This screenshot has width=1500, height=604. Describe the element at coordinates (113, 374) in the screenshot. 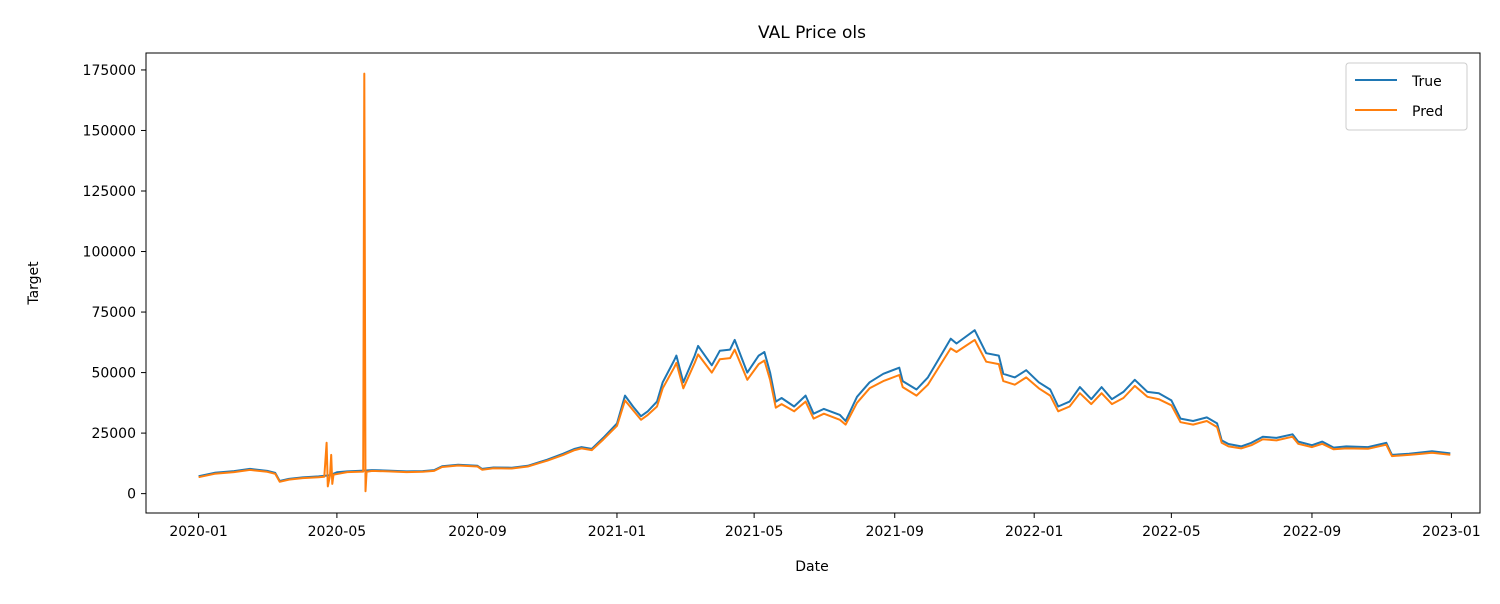

I see `y-tick-label: 50000` at that location.